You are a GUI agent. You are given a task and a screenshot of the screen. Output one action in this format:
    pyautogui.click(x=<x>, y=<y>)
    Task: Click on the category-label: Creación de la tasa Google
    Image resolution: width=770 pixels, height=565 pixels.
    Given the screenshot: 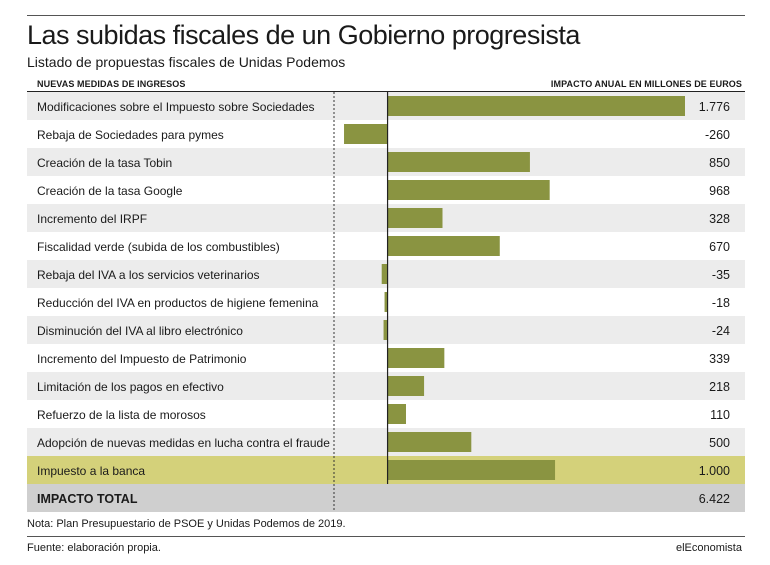 What is the action you would take?
    pyautogui.click(x=110, y=191)
    